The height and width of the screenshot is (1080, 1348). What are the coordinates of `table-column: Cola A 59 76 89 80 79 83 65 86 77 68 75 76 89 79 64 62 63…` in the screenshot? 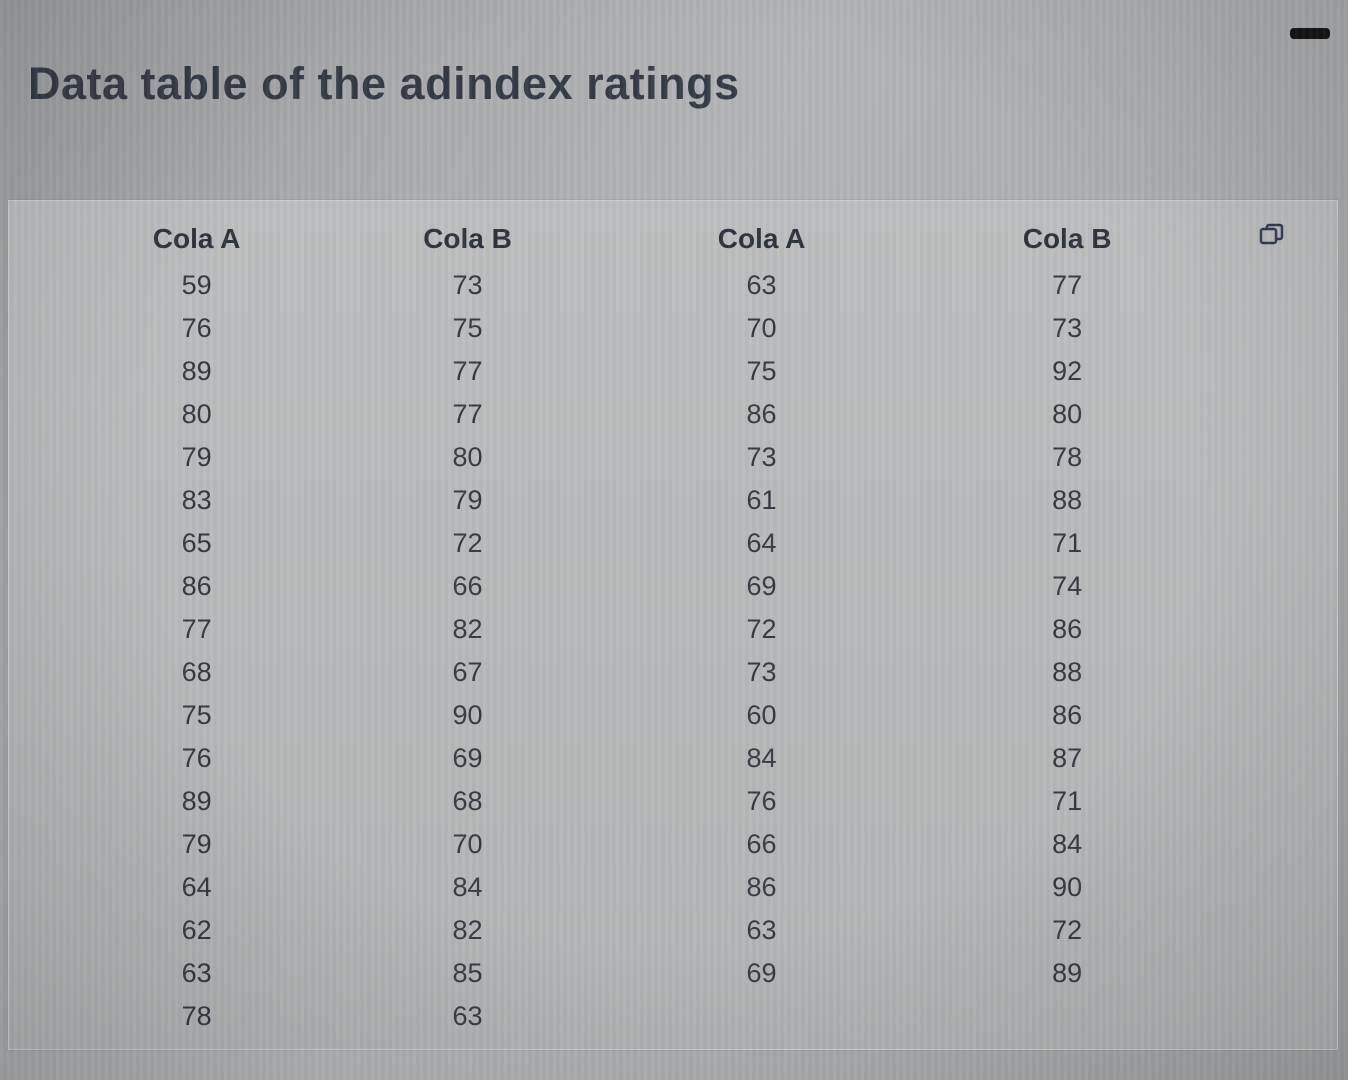 It's located at (196, 629).